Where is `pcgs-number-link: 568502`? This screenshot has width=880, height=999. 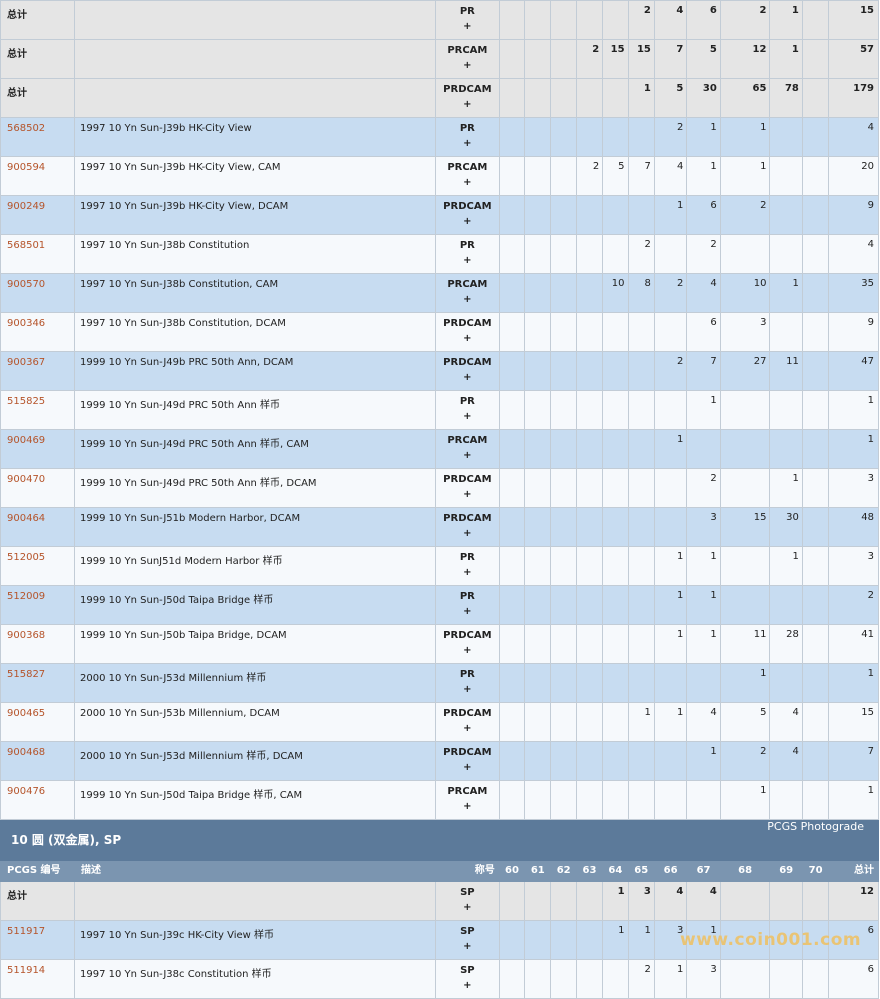
pcgs-number-link: 568502 is located at coordinates (26, 128).